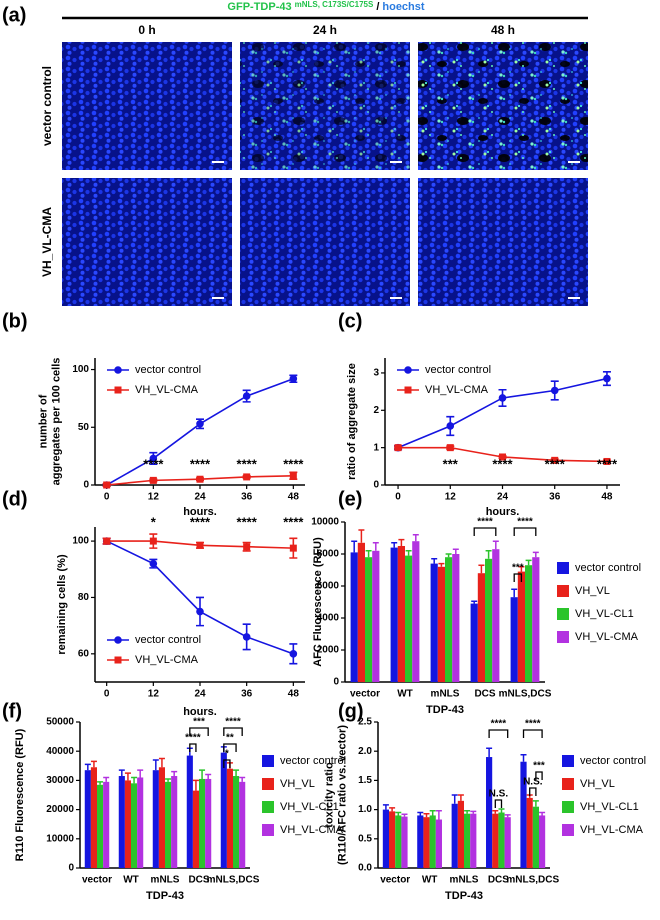 The width and height of the screenshot is (660, 920). Describe the element at coordinates (484, 694) in the screenshot. I see `x-tick-label: DCS` at that location.